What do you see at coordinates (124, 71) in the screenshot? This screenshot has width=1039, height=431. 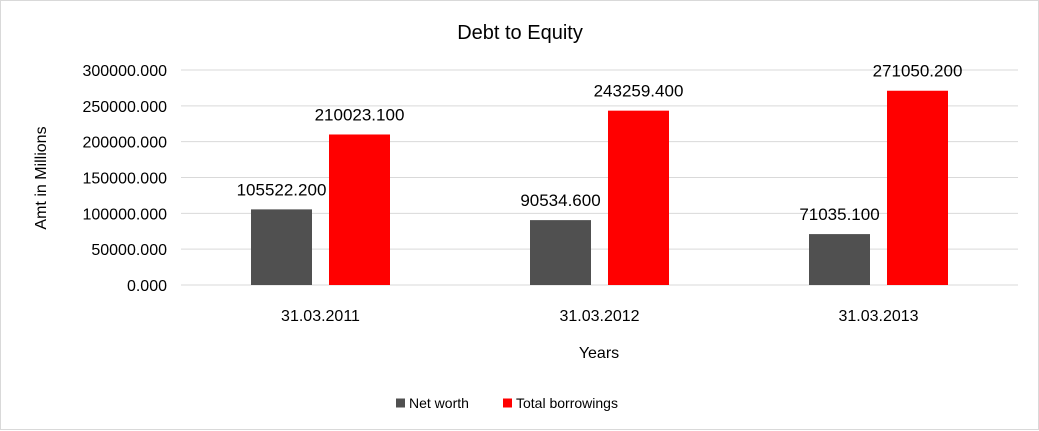 I see `y-tick-label: 300000.000` at bounding box center [124, 71].